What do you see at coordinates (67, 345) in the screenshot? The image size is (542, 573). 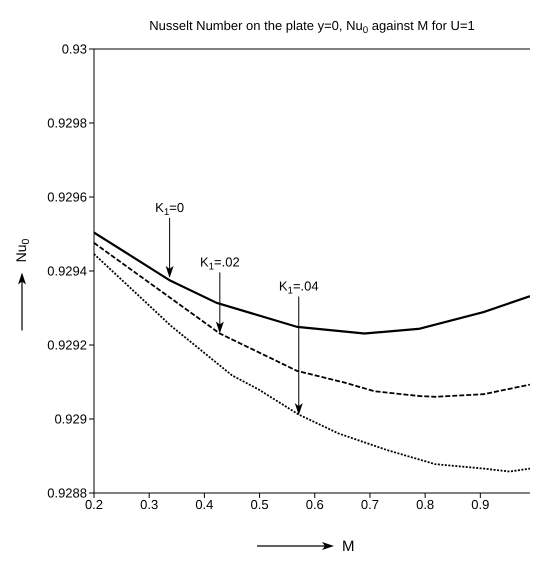 I see `y-tick-label: 0.9292` at bounding box center [67, 345].